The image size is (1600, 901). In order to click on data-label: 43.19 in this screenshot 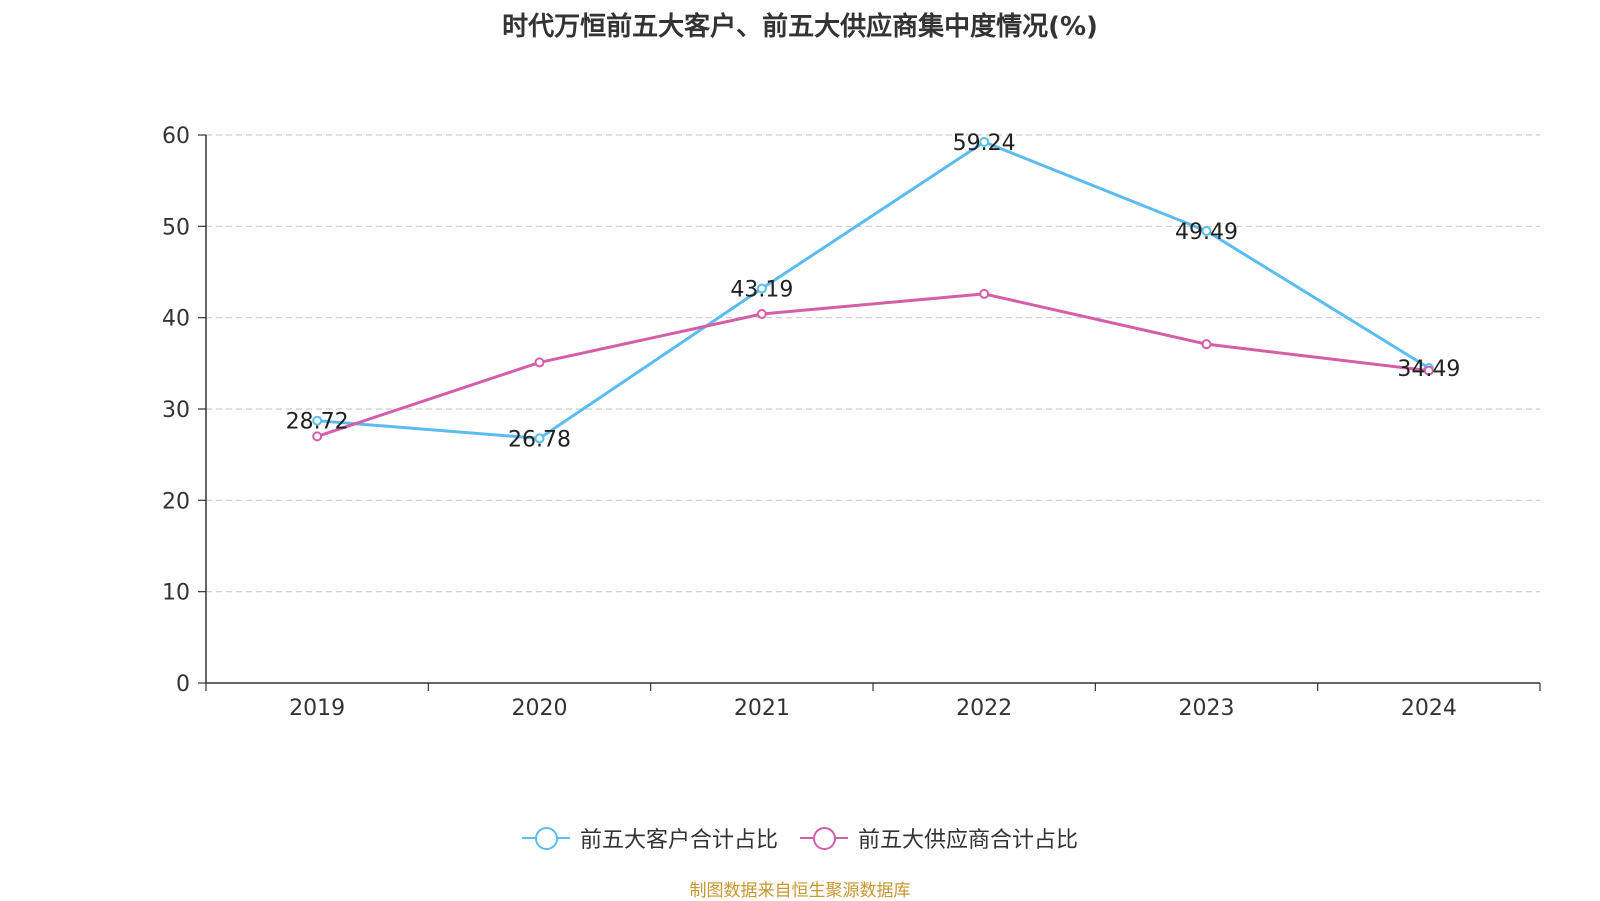, I will do `click(761, 290)`.